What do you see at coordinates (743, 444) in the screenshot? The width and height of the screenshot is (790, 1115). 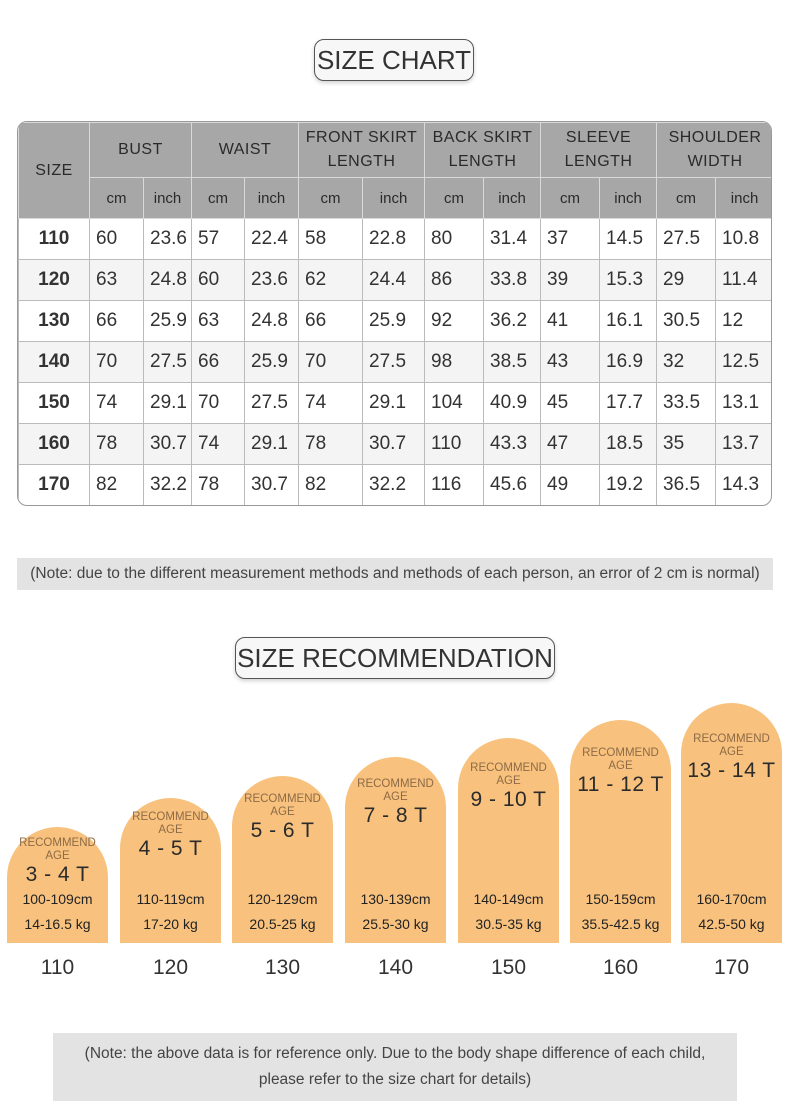 I see `table-cell: 13.7` at bounding box center [743, 444].